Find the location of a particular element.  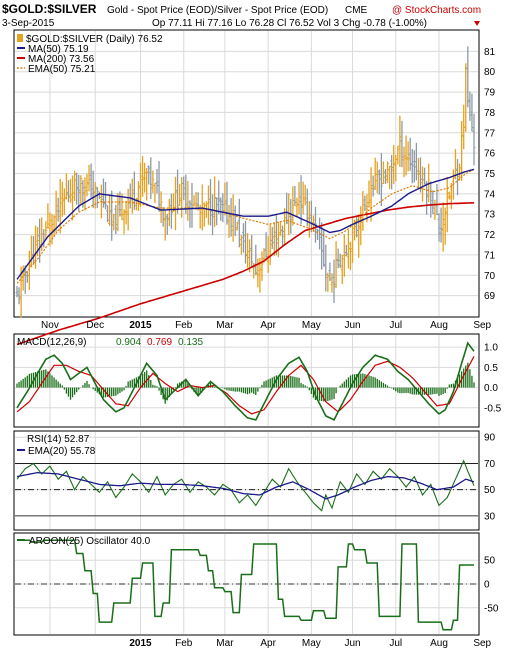

legend-signal-value: 0.769 is located at coordinates (159, 342).